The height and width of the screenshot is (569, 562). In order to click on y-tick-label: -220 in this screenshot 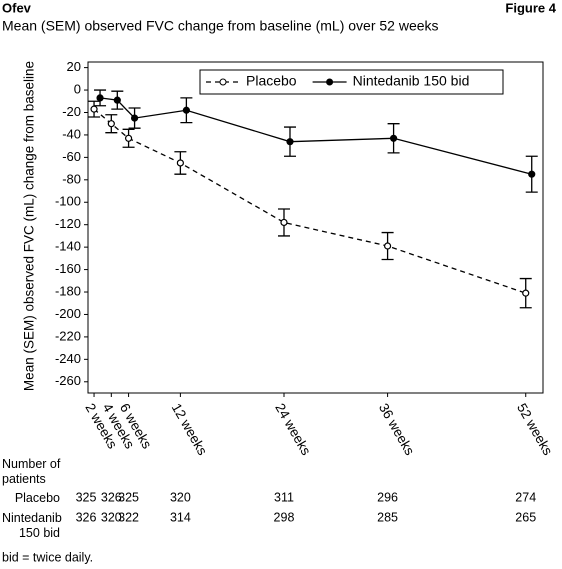, I will do `click(68, 335)`.